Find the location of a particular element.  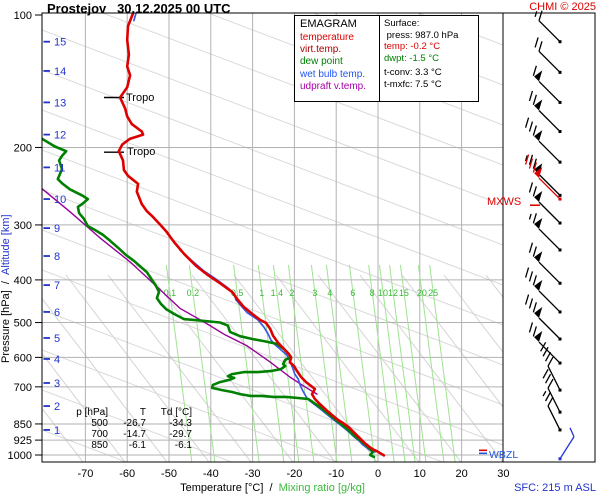

svg-text: -60 is located at coordinates (127, 474).